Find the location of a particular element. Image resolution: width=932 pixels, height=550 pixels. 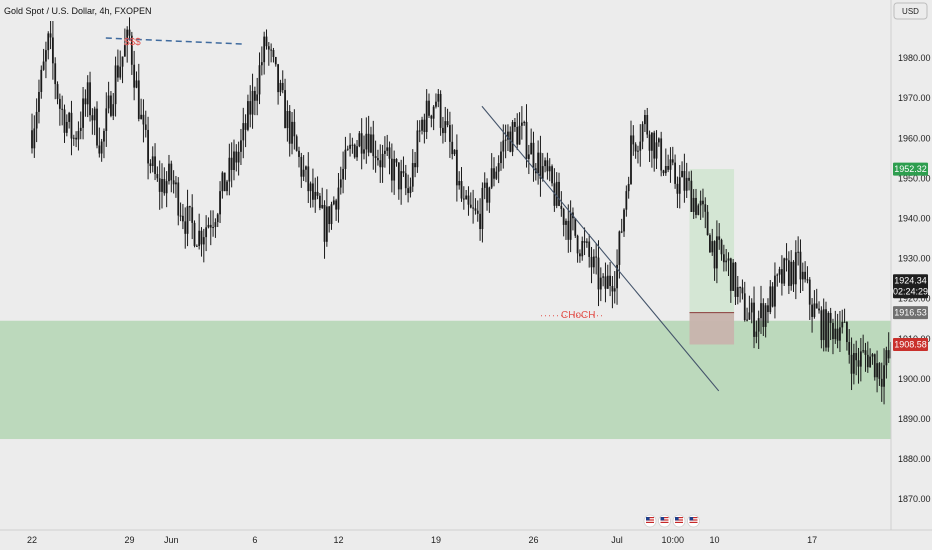

y-tick-label-9: 1960.00 is located at coordinates (914, 138).